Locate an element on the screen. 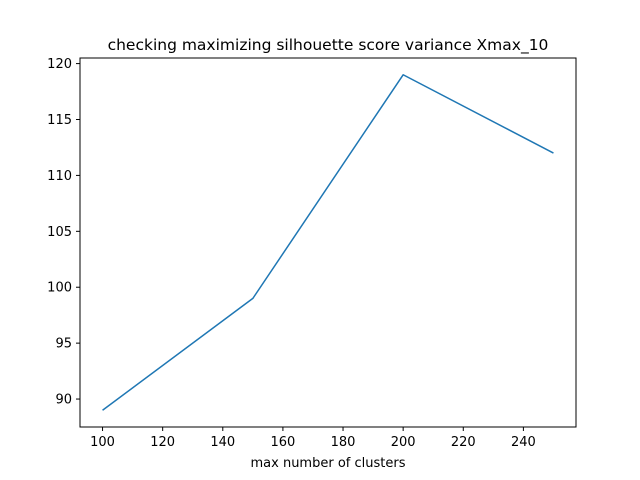 This screenshot has height=480, width=640. y-tick-label: 120 is located at coordinates (59, 64).